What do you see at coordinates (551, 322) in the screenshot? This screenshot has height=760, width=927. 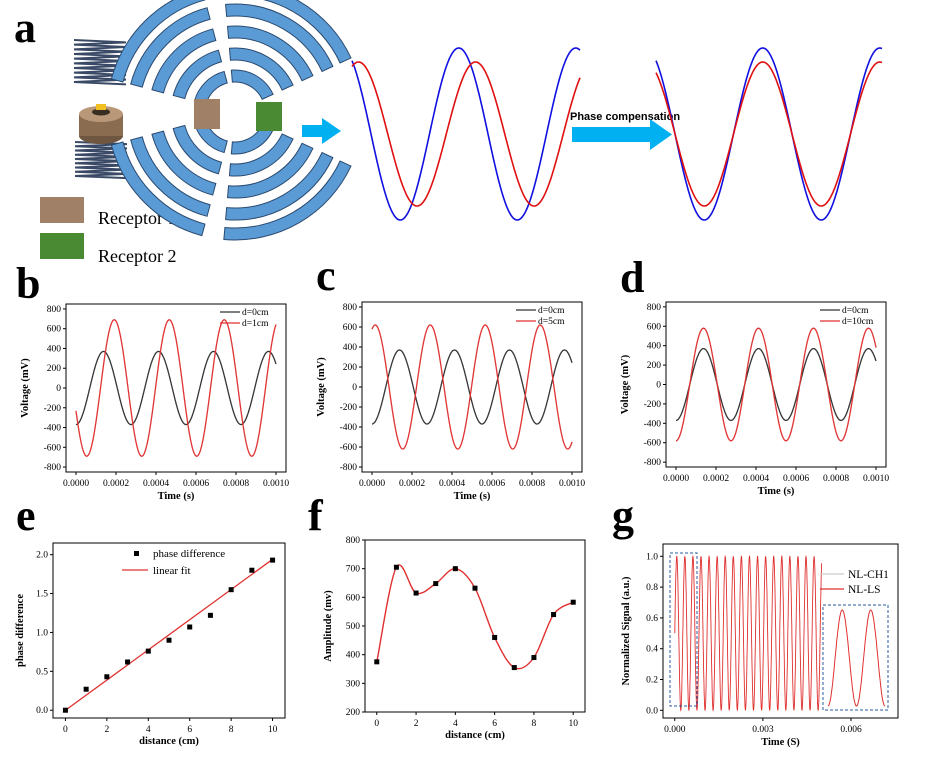 I see `legend-label: d=5cm` at bounding box center [551, 322].